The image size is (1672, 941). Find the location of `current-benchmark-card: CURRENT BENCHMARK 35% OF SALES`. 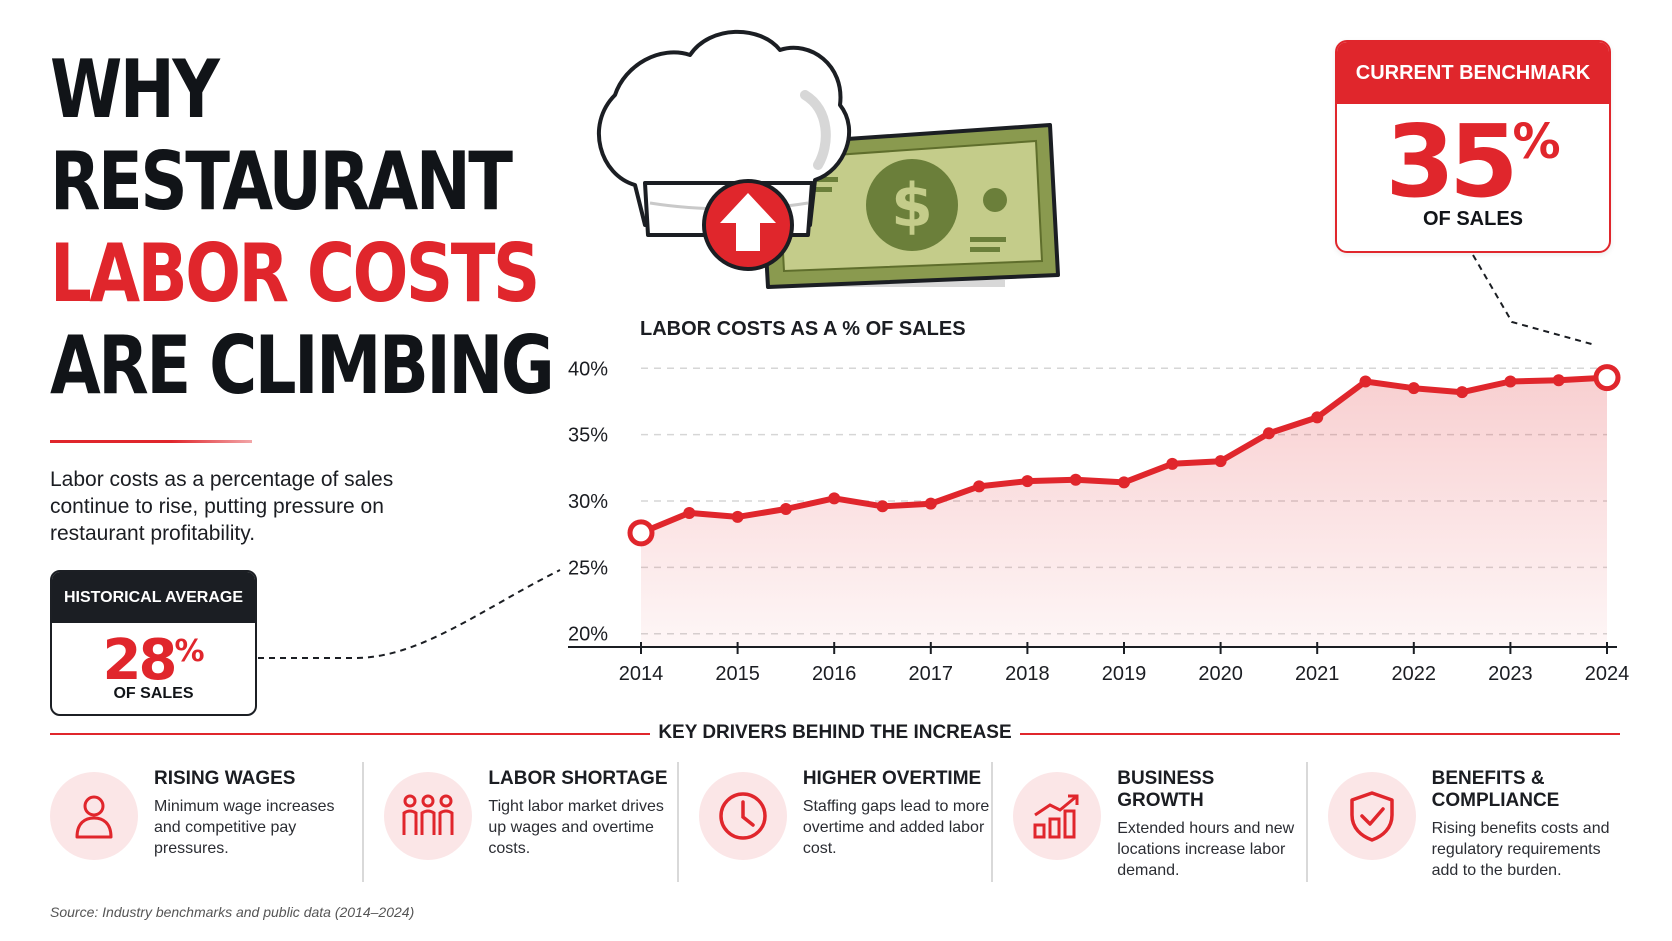

current-benchmark-card: CURRENT BENCHMARK 35% OF SALES is located at coordinates (1473, 146).